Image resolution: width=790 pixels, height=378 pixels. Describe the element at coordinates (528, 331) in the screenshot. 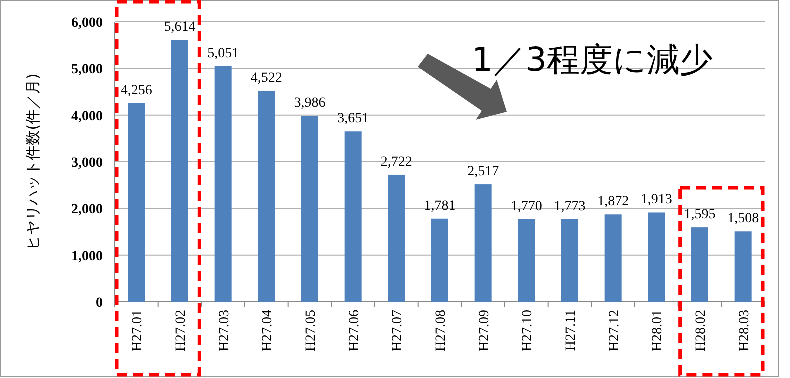

I see `x-tick-label: H27.10` at that location.